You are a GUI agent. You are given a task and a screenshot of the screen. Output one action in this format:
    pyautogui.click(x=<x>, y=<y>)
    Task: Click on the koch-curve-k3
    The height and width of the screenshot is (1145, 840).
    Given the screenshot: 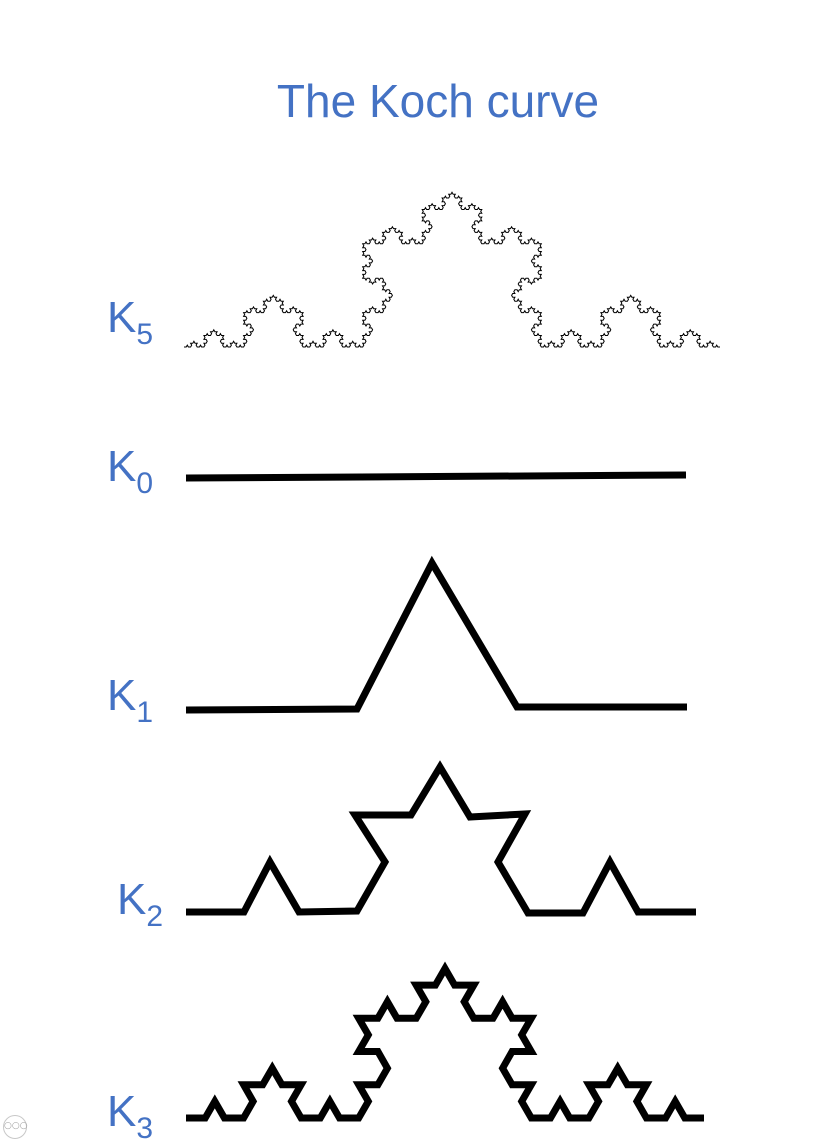 What is the action you would take?
    pyautogui.click(x=445, y=1044)
    